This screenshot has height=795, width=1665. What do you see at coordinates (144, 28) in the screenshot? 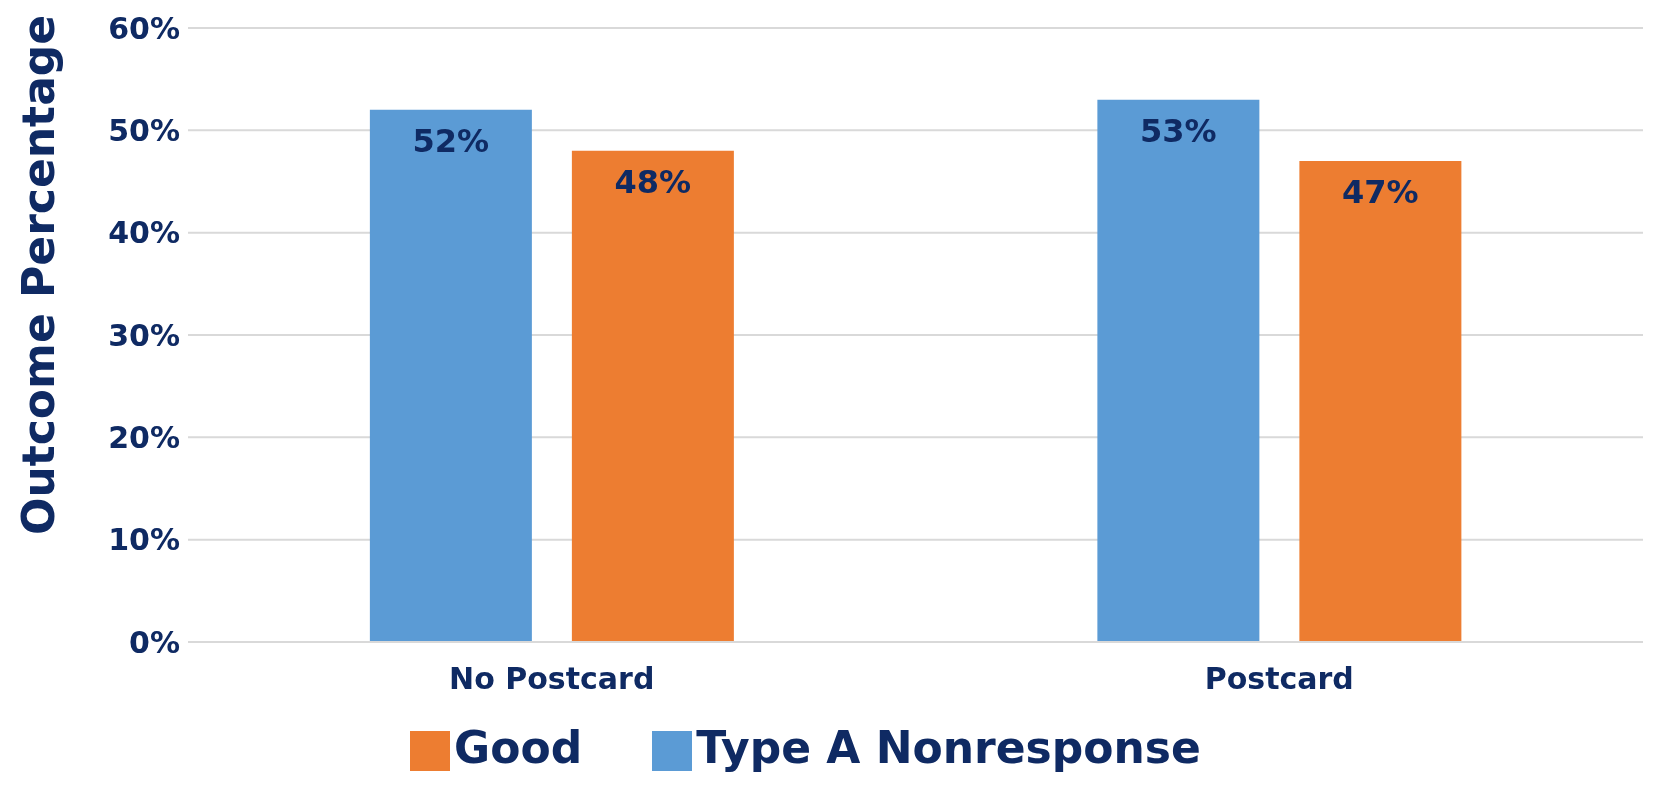
I see `y-tick-label: 60%` at bounding box center [144, 28].